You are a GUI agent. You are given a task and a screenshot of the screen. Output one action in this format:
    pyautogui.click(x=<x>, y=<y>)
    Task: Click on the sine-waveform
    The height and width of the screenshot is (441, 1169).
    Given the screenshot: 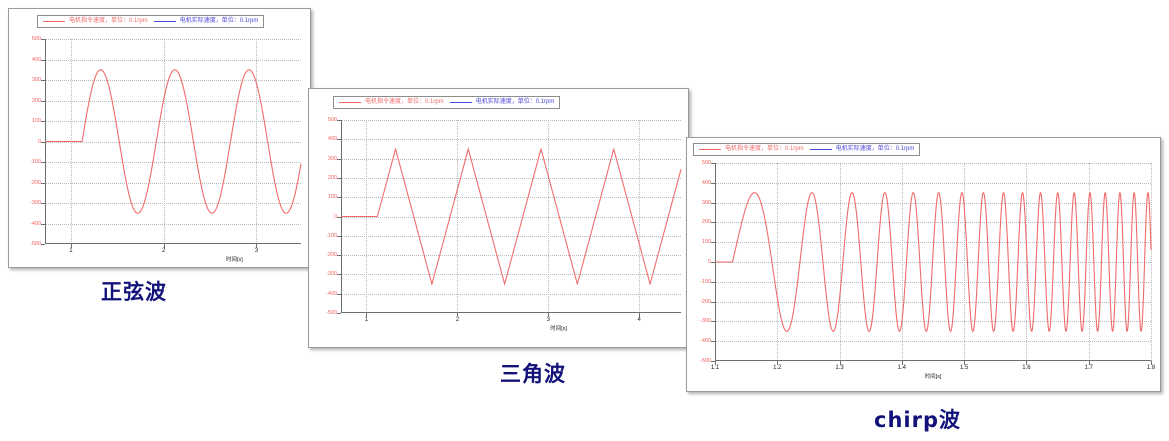 What is the action you would take?
    pyautogui.click(x=173, y=141)
    